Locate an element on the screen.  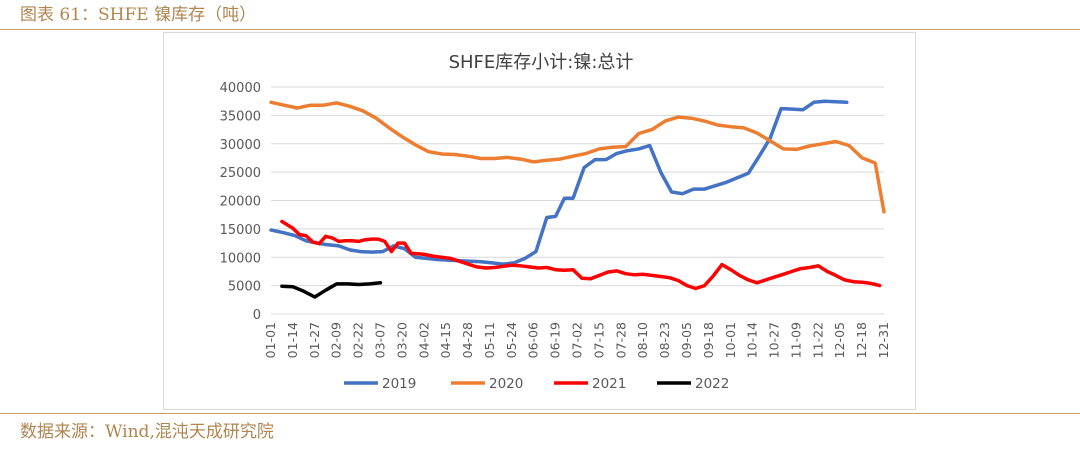
x-tick-label: 03-07 is located at coordinates (379, 340).